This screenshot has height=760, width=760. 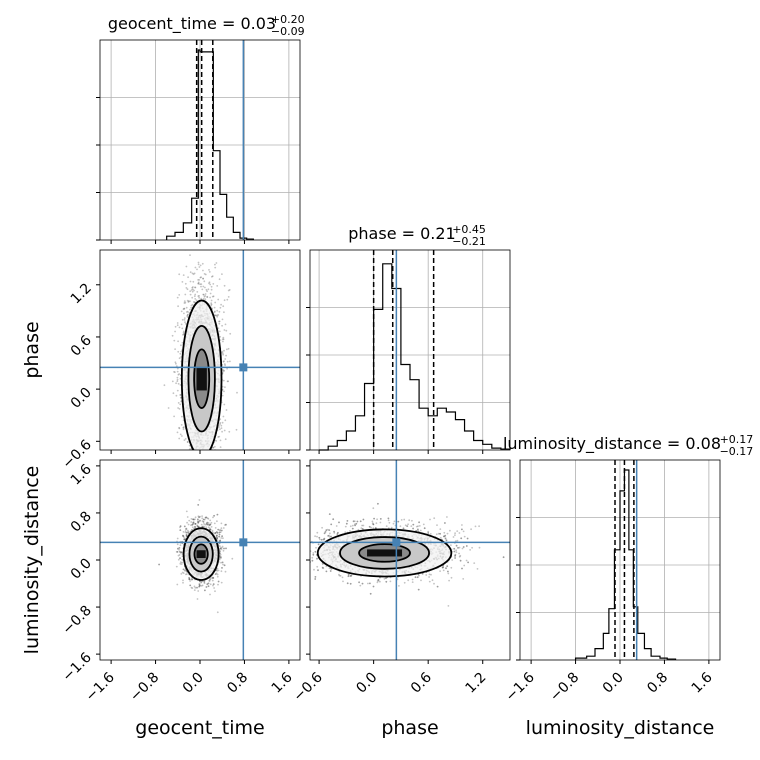 I want to click on x-tick-label: −0.8, so click(x=564, y=687).